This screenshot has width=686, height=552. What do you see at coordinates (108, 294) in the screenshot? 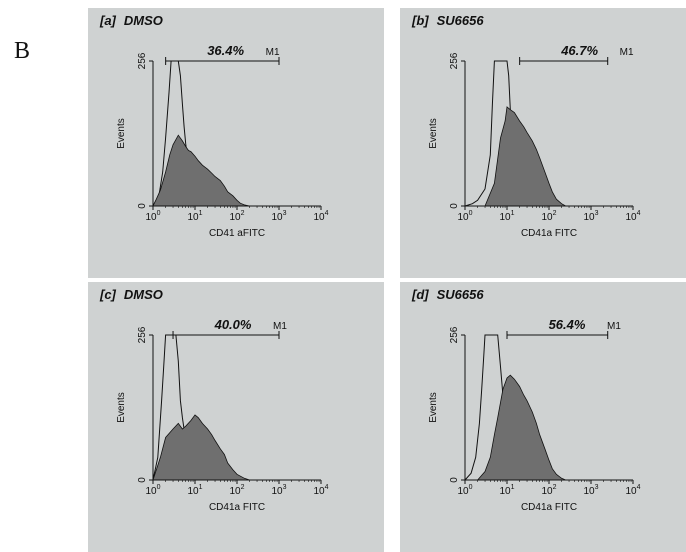
I see `panel-label: [c]` at bounding box center [108, 294].